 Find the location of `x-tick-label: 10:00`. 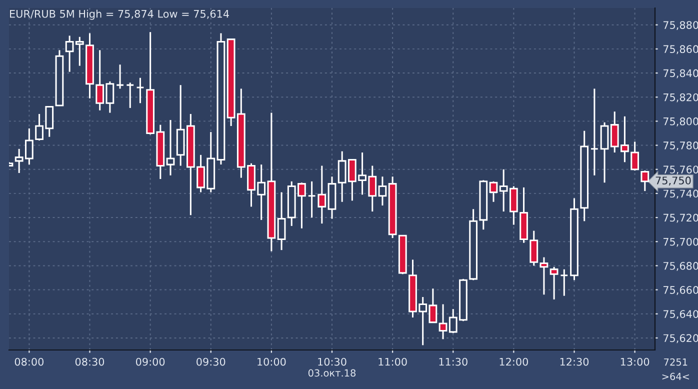

x-tick-label: 10:00 is located at coordinates (272, 362).